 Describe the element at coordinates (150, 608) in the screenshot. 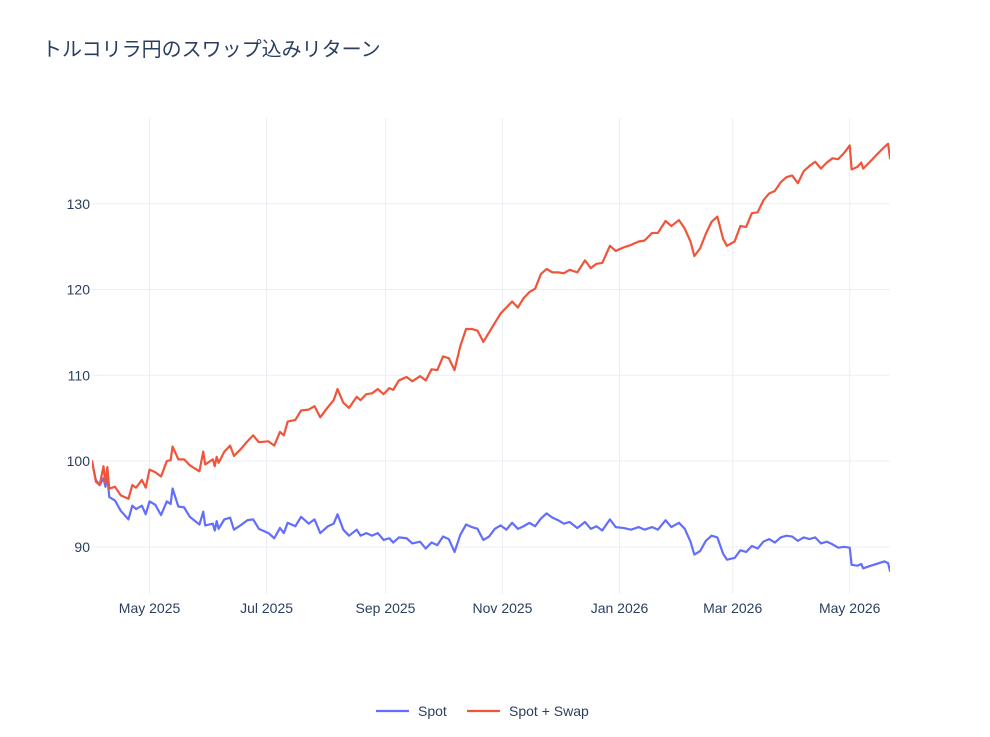

I see `x-tick-label: May 2025` at that location.